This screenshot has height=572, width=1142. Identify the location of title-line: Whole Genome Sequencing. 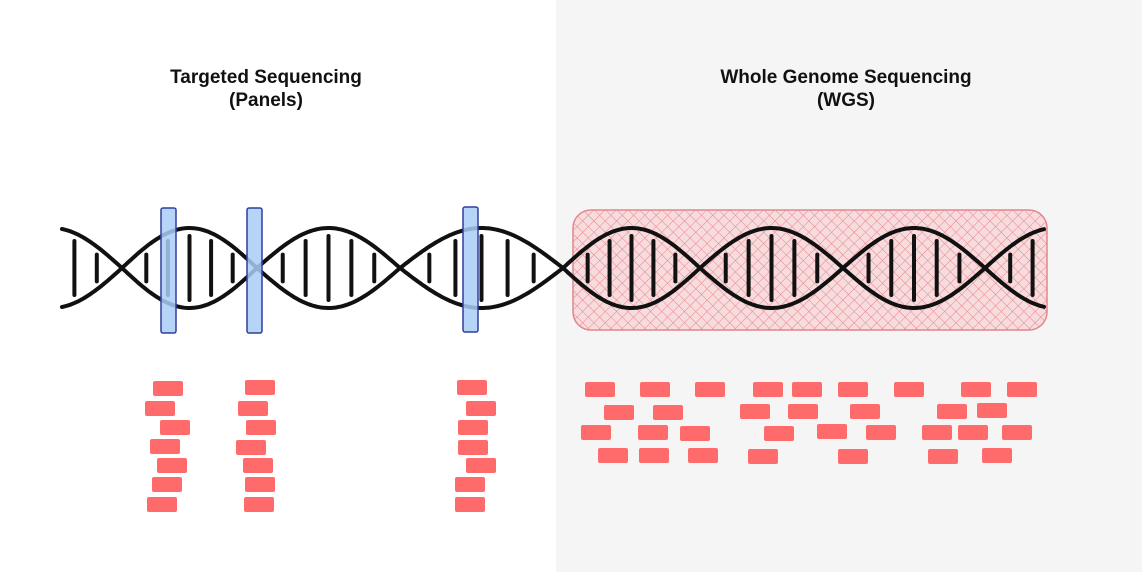
(846, 77).